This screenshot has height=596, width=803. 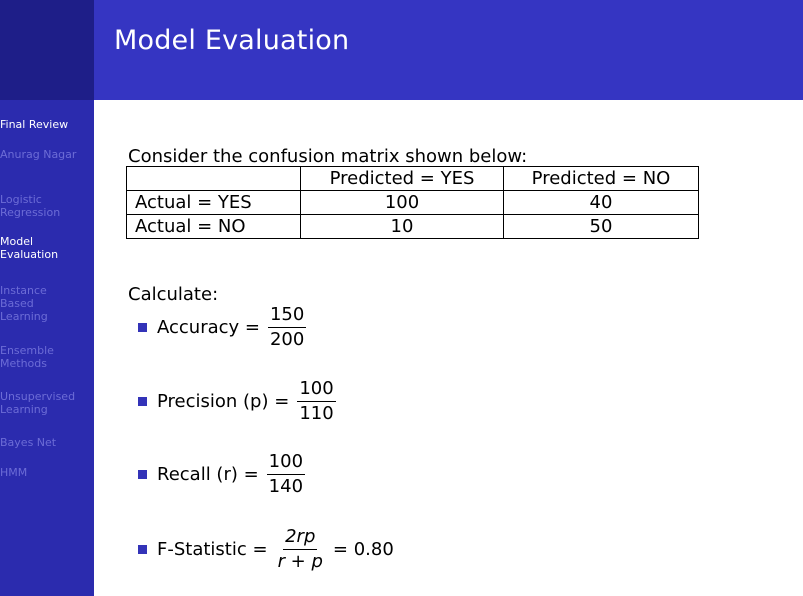 What do you see at coordinates (212, 549) in the screenshot?
I see `fstatistic-label: F-Statistic =` at bounding box center [212, 549].